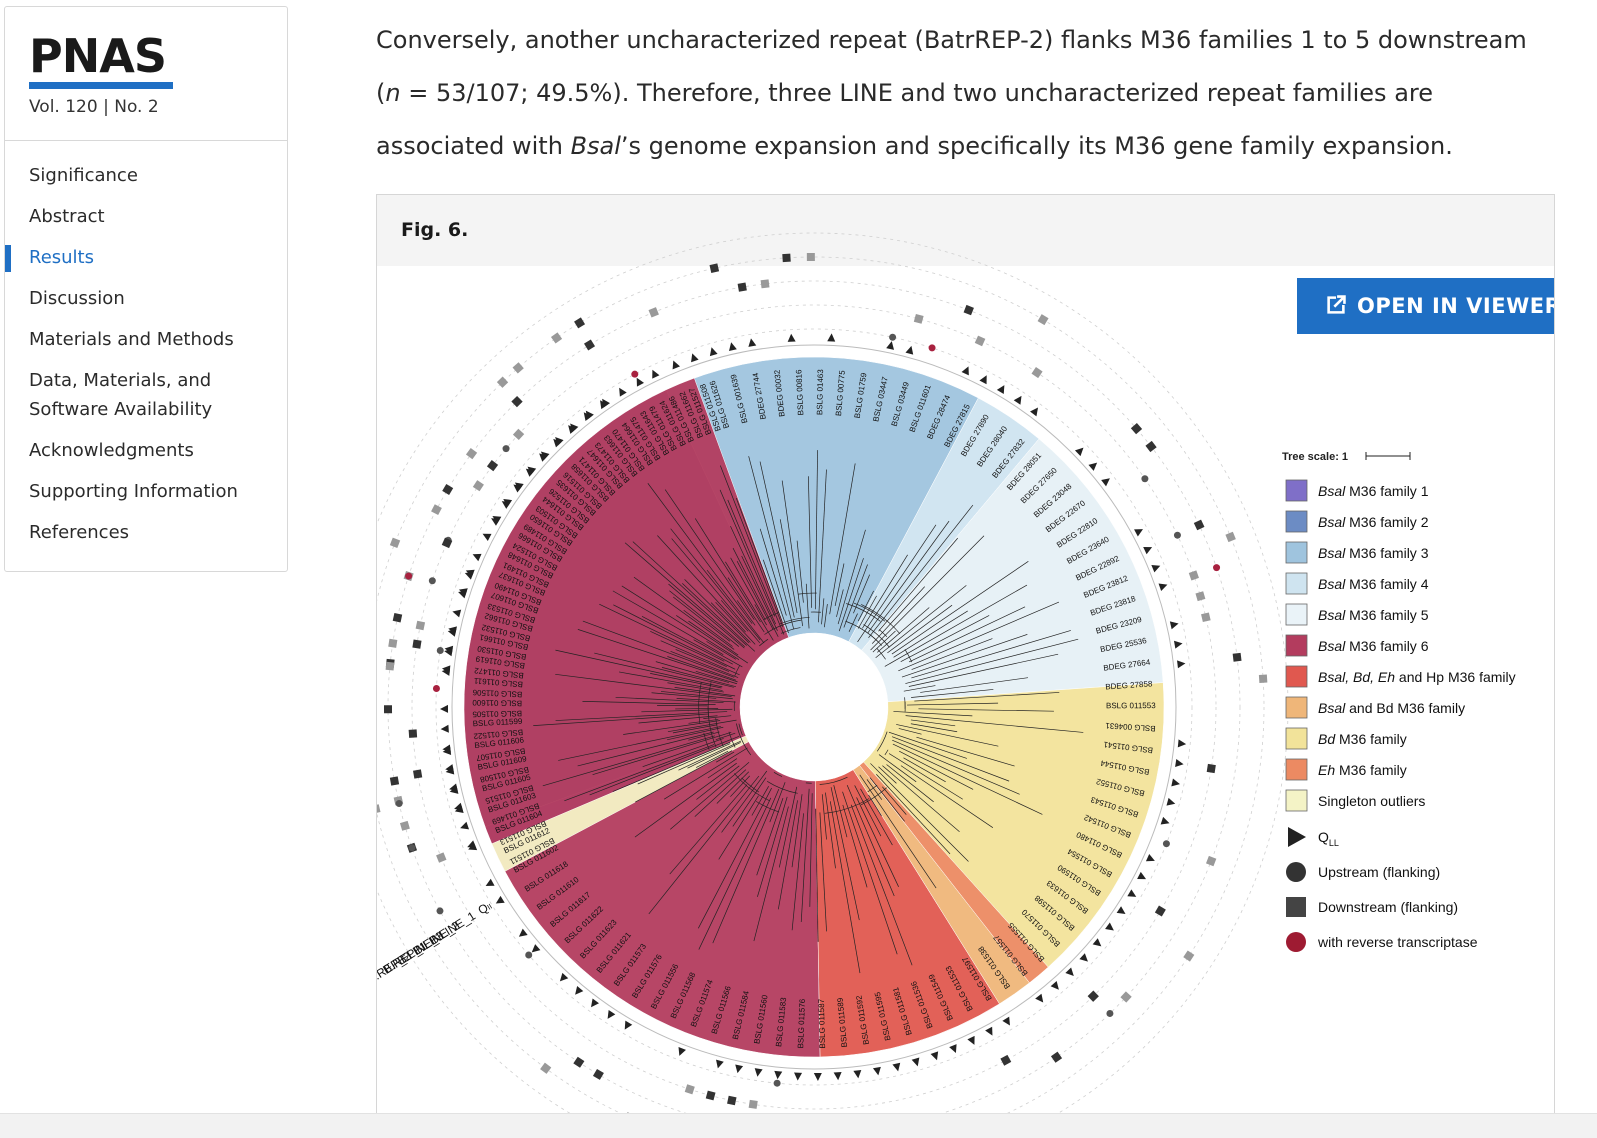  Describe the element at coordinates (820, 392) in the screenshot. I see `leaf-label: BSLG 01463` at that location.